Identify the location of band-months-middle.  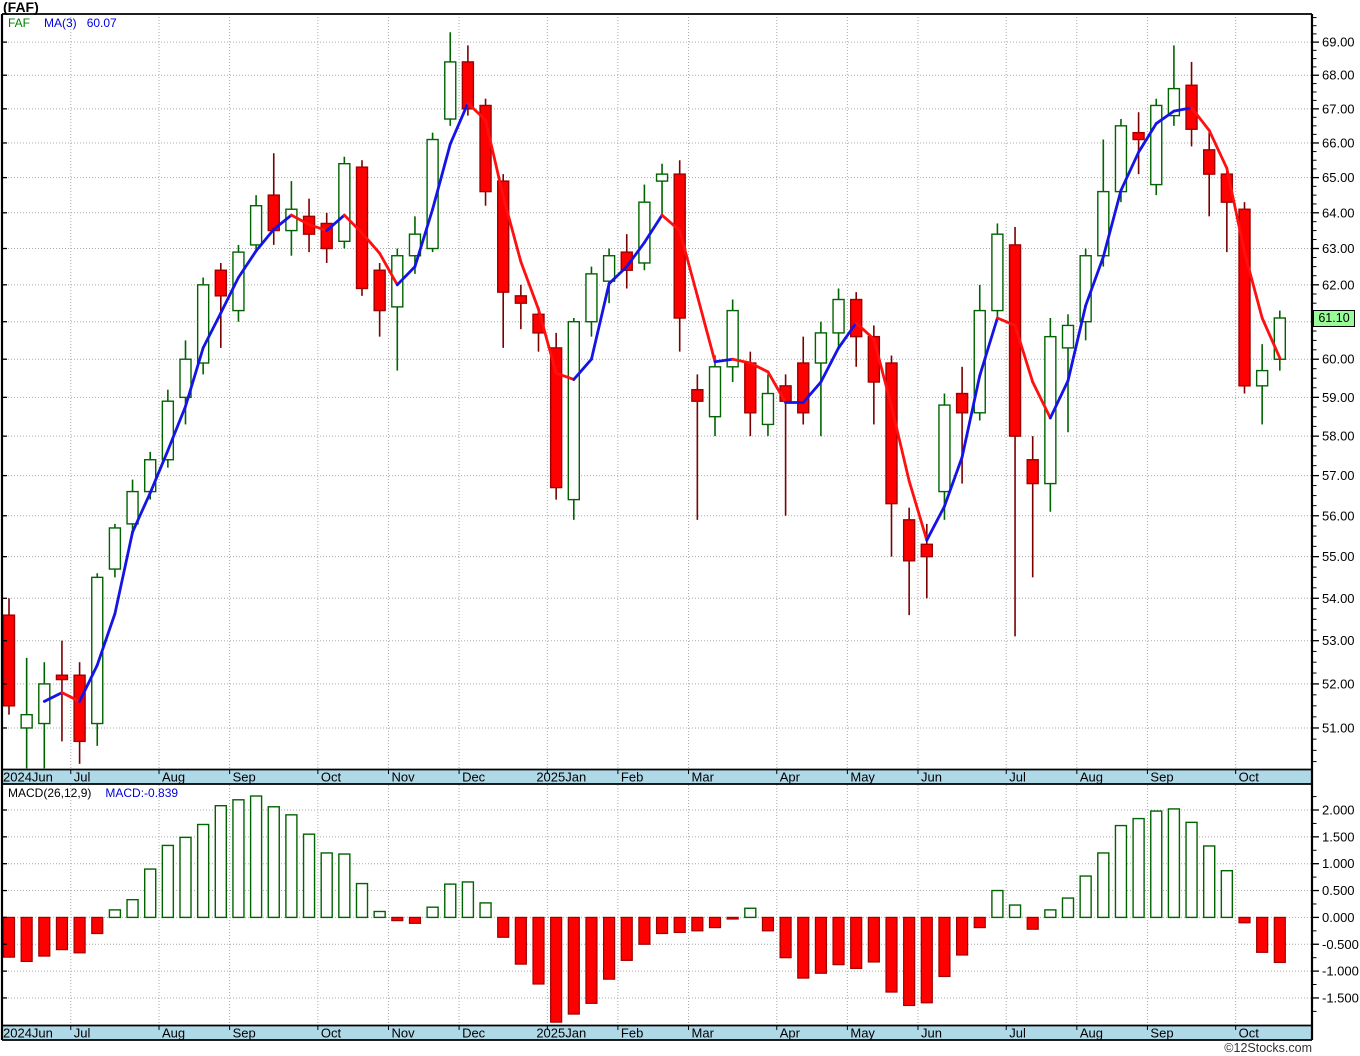
(657, 777).